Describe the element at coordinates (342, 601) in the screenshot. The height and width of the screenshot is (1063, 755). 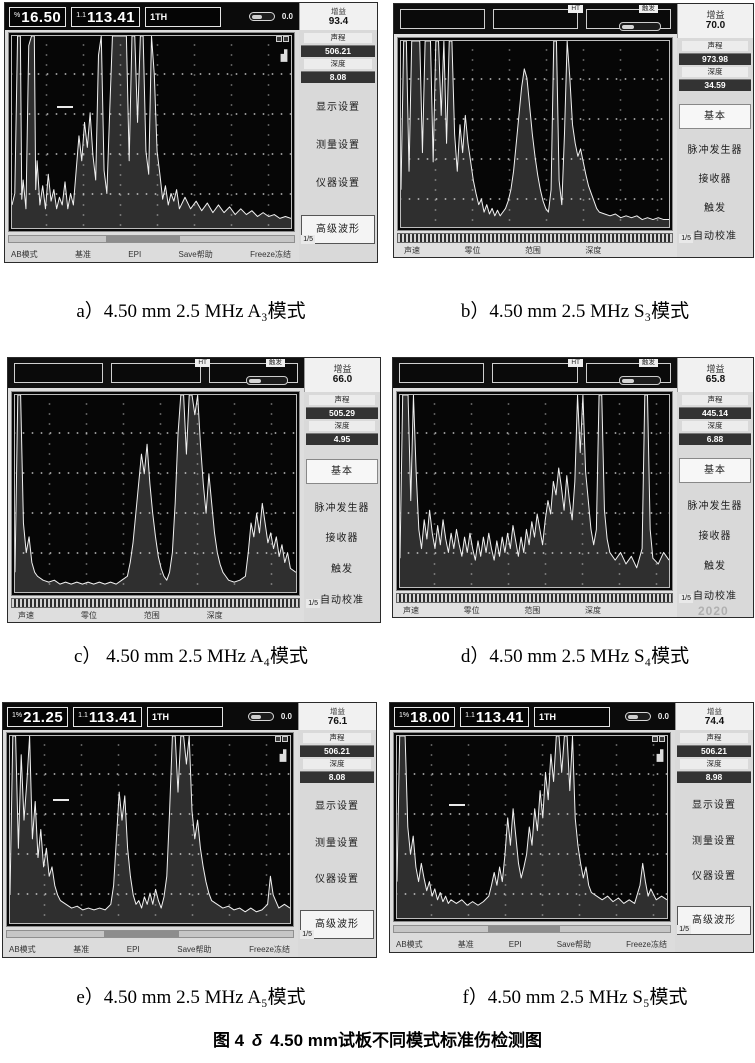
I see `menu-item-auto-cal: 自动校准` at that location.